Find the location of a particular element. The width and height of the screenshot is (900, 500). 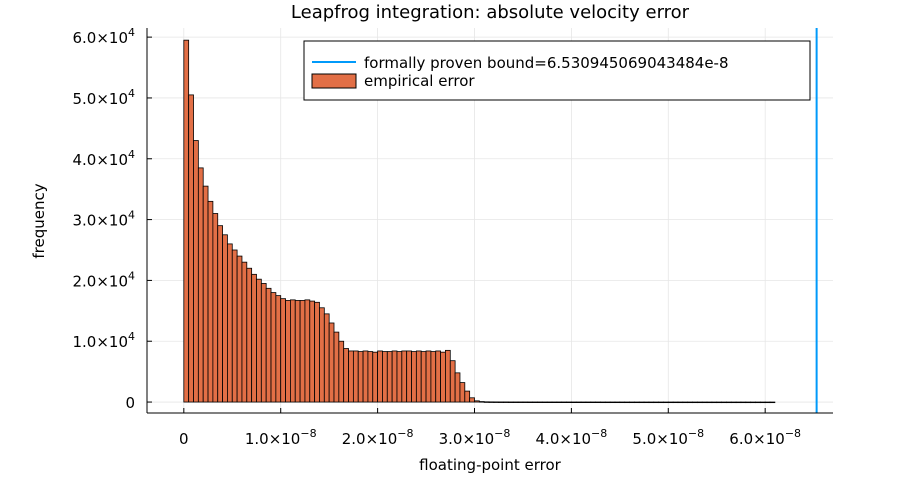

x-tick-label-3: 3.0×10⁻⁸ is located at coordinates (475, 437).